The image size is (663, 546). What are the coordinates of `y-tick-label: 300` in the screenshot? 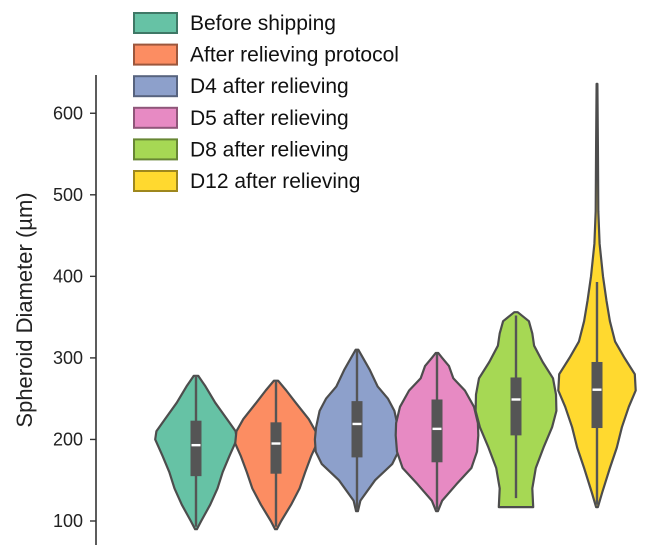 It's located at (68, 358).